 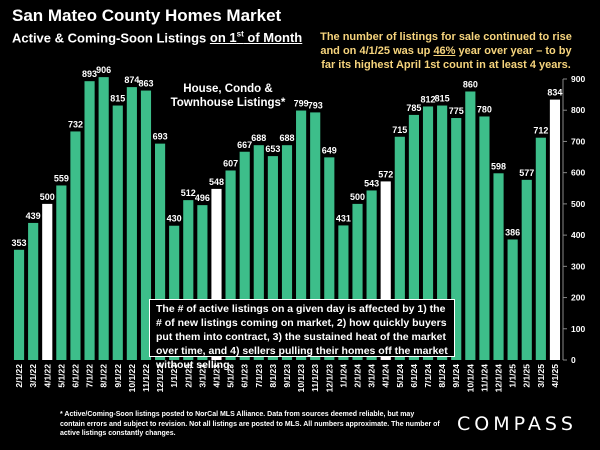 What do you see at coordinates (132, 378) in the screenshot?
I see `x-tick-label: 10/1/22` at bounding box center [132, 378].